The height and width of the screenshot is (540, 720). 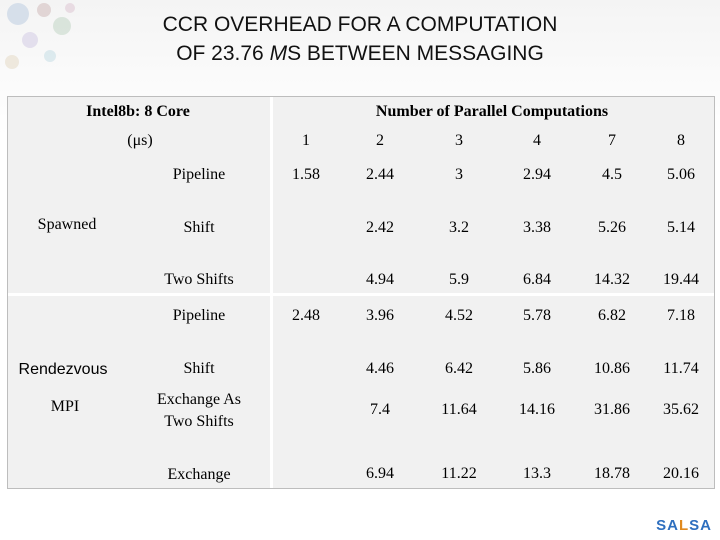 What do you see at coordinates (65, 406) in the screenshot?
I see `group-label-mpi: MPI` at bounding box center [65, 406].